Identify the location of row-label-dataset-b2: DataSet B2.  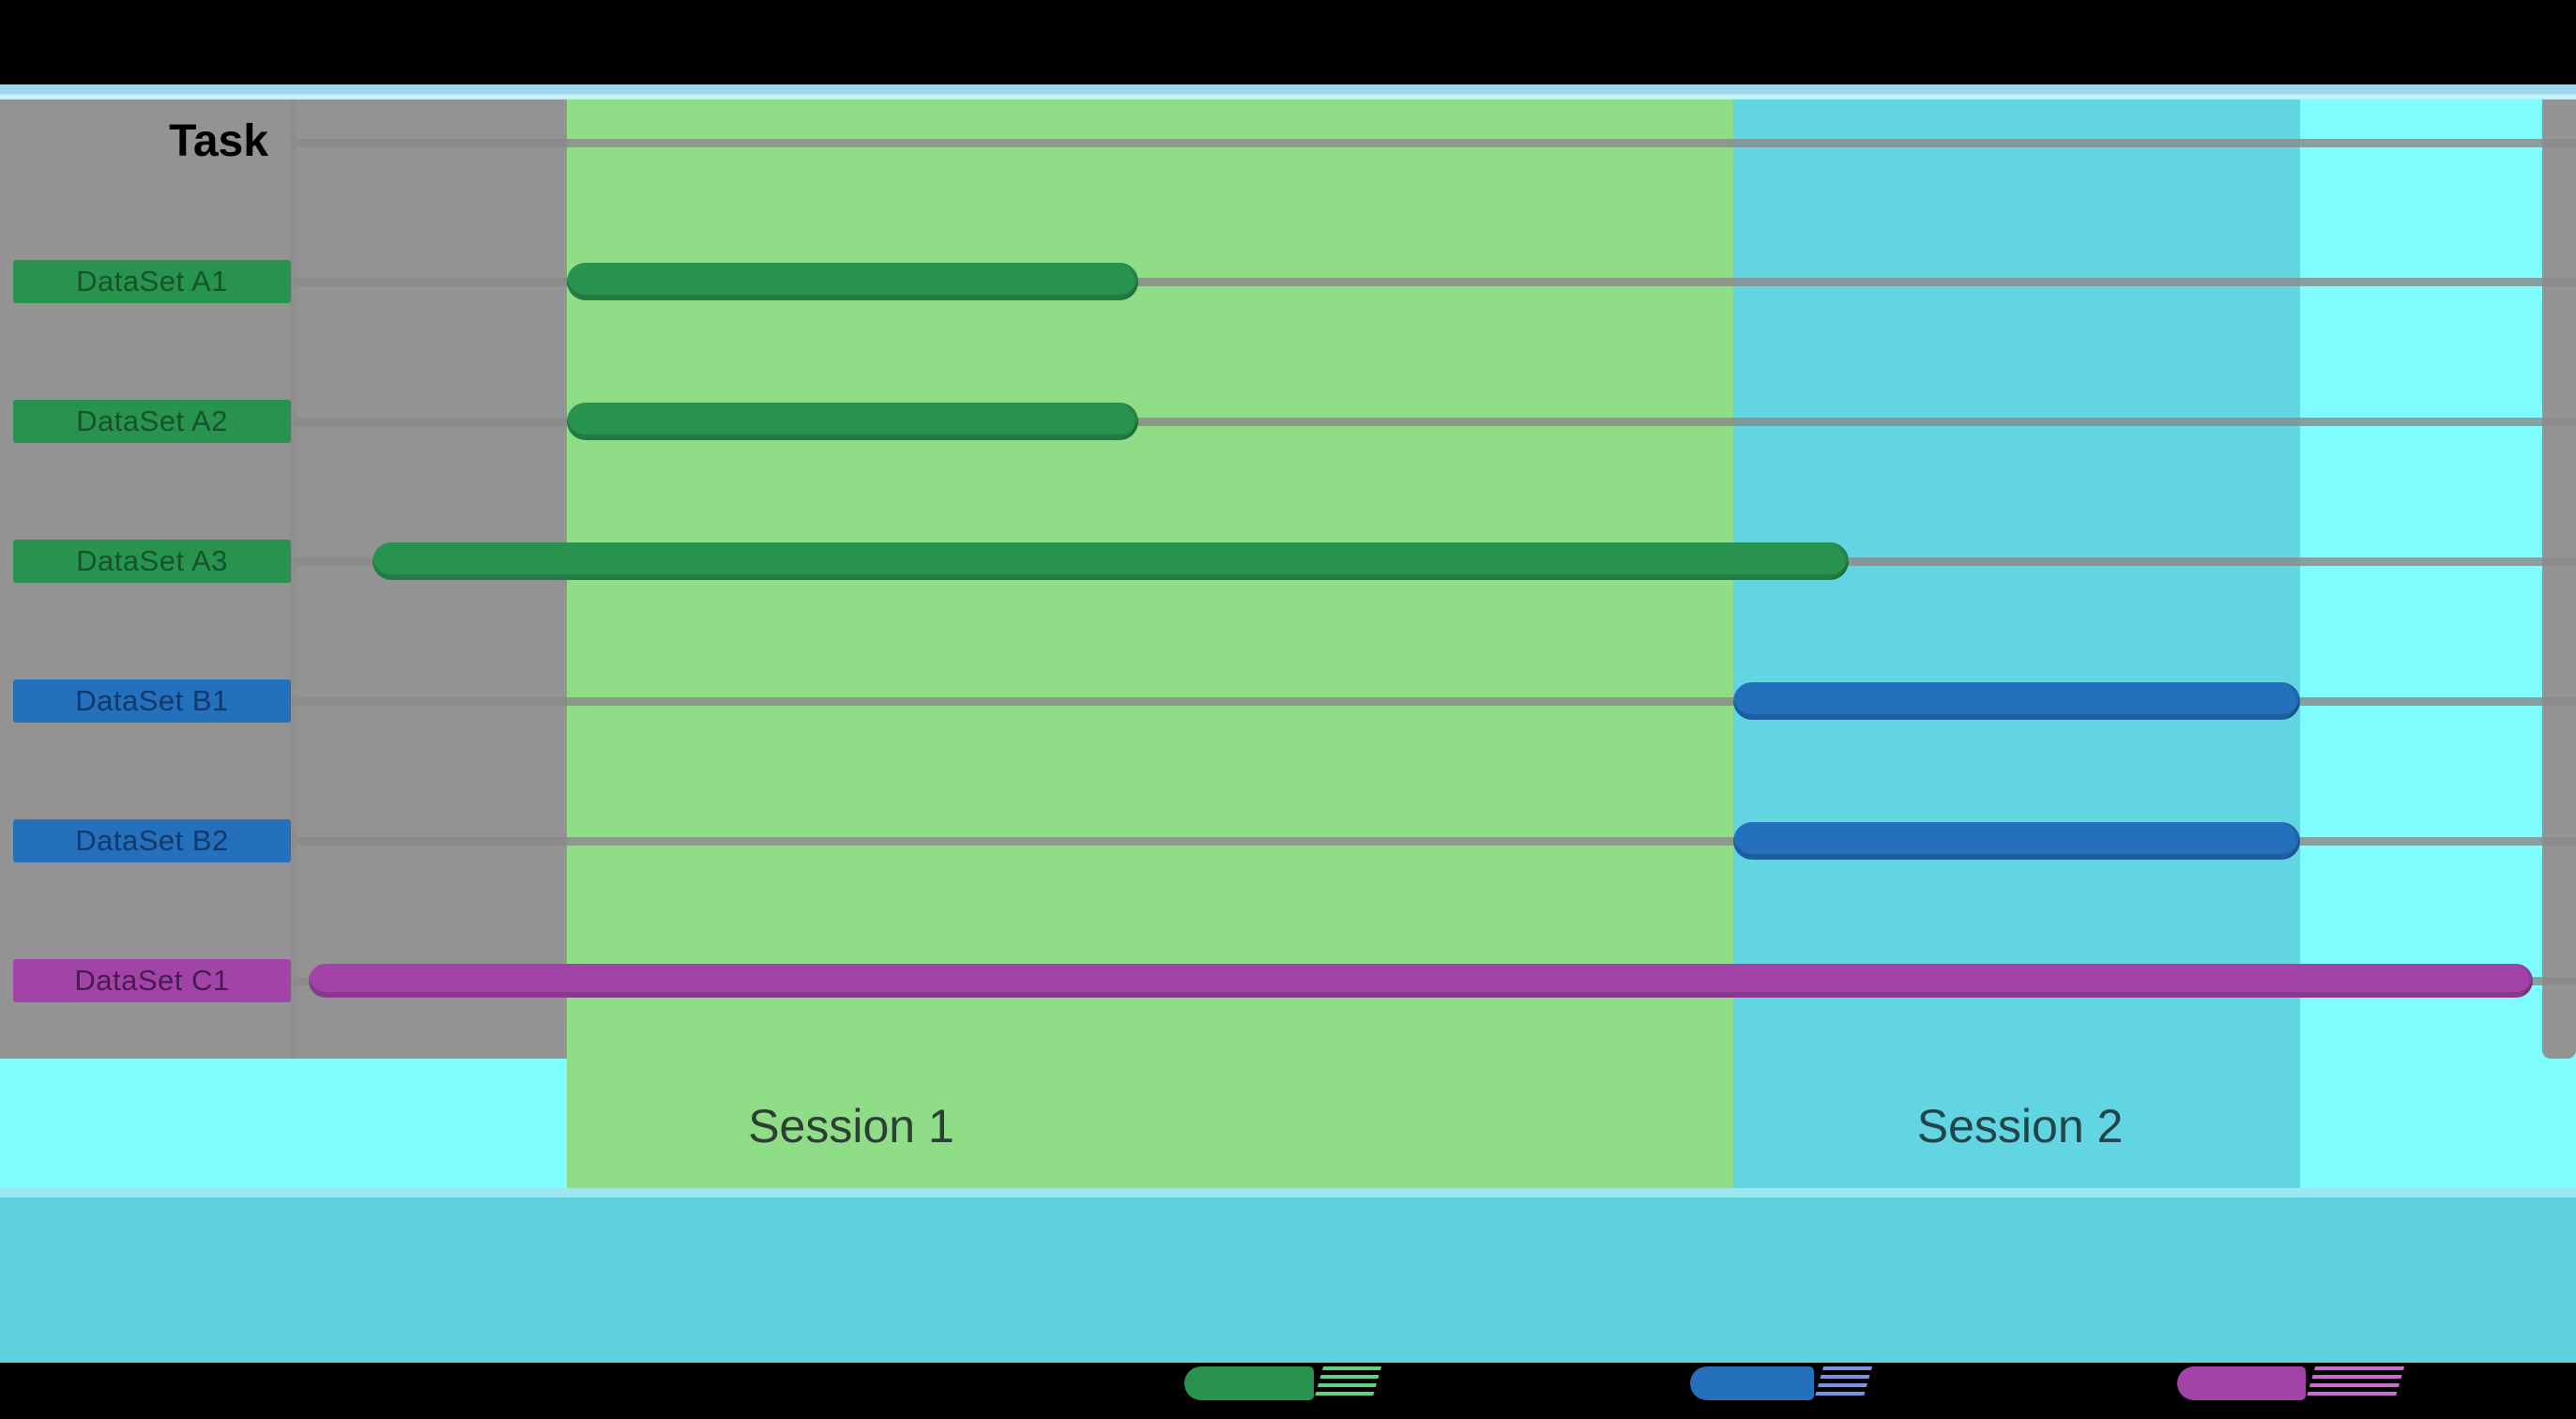
(152, 841).